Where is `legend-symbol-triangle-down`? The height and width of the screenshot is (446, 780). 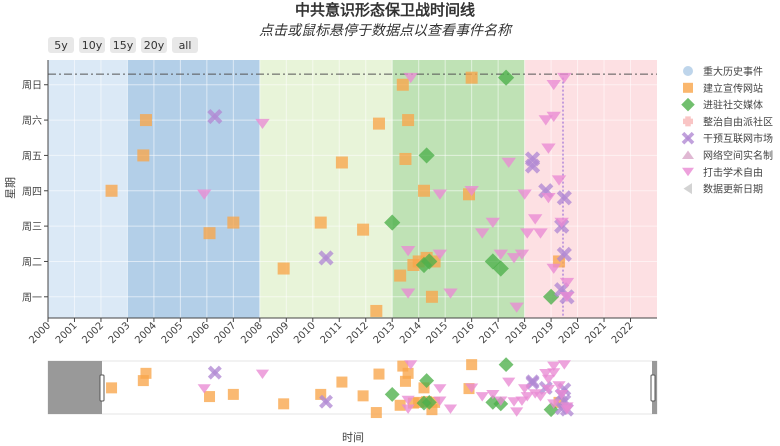
legend-symbol-triangle-down is located at coordinates (688, 172).